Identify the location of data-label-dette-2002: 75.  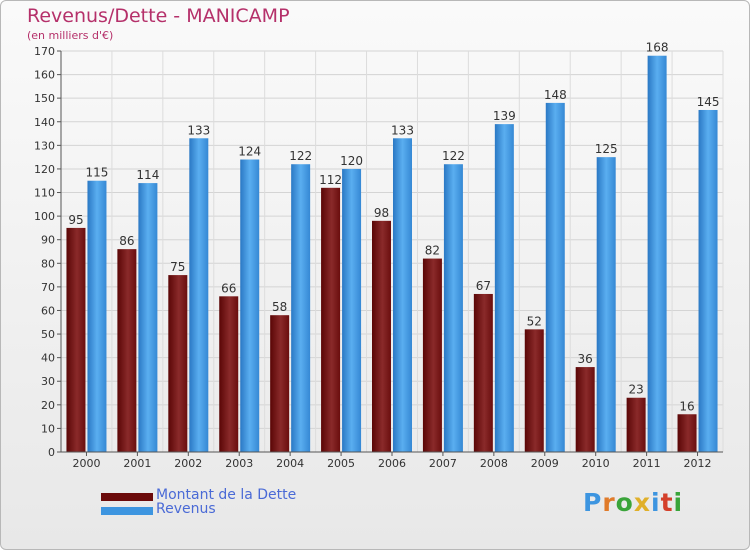
(177, 267).